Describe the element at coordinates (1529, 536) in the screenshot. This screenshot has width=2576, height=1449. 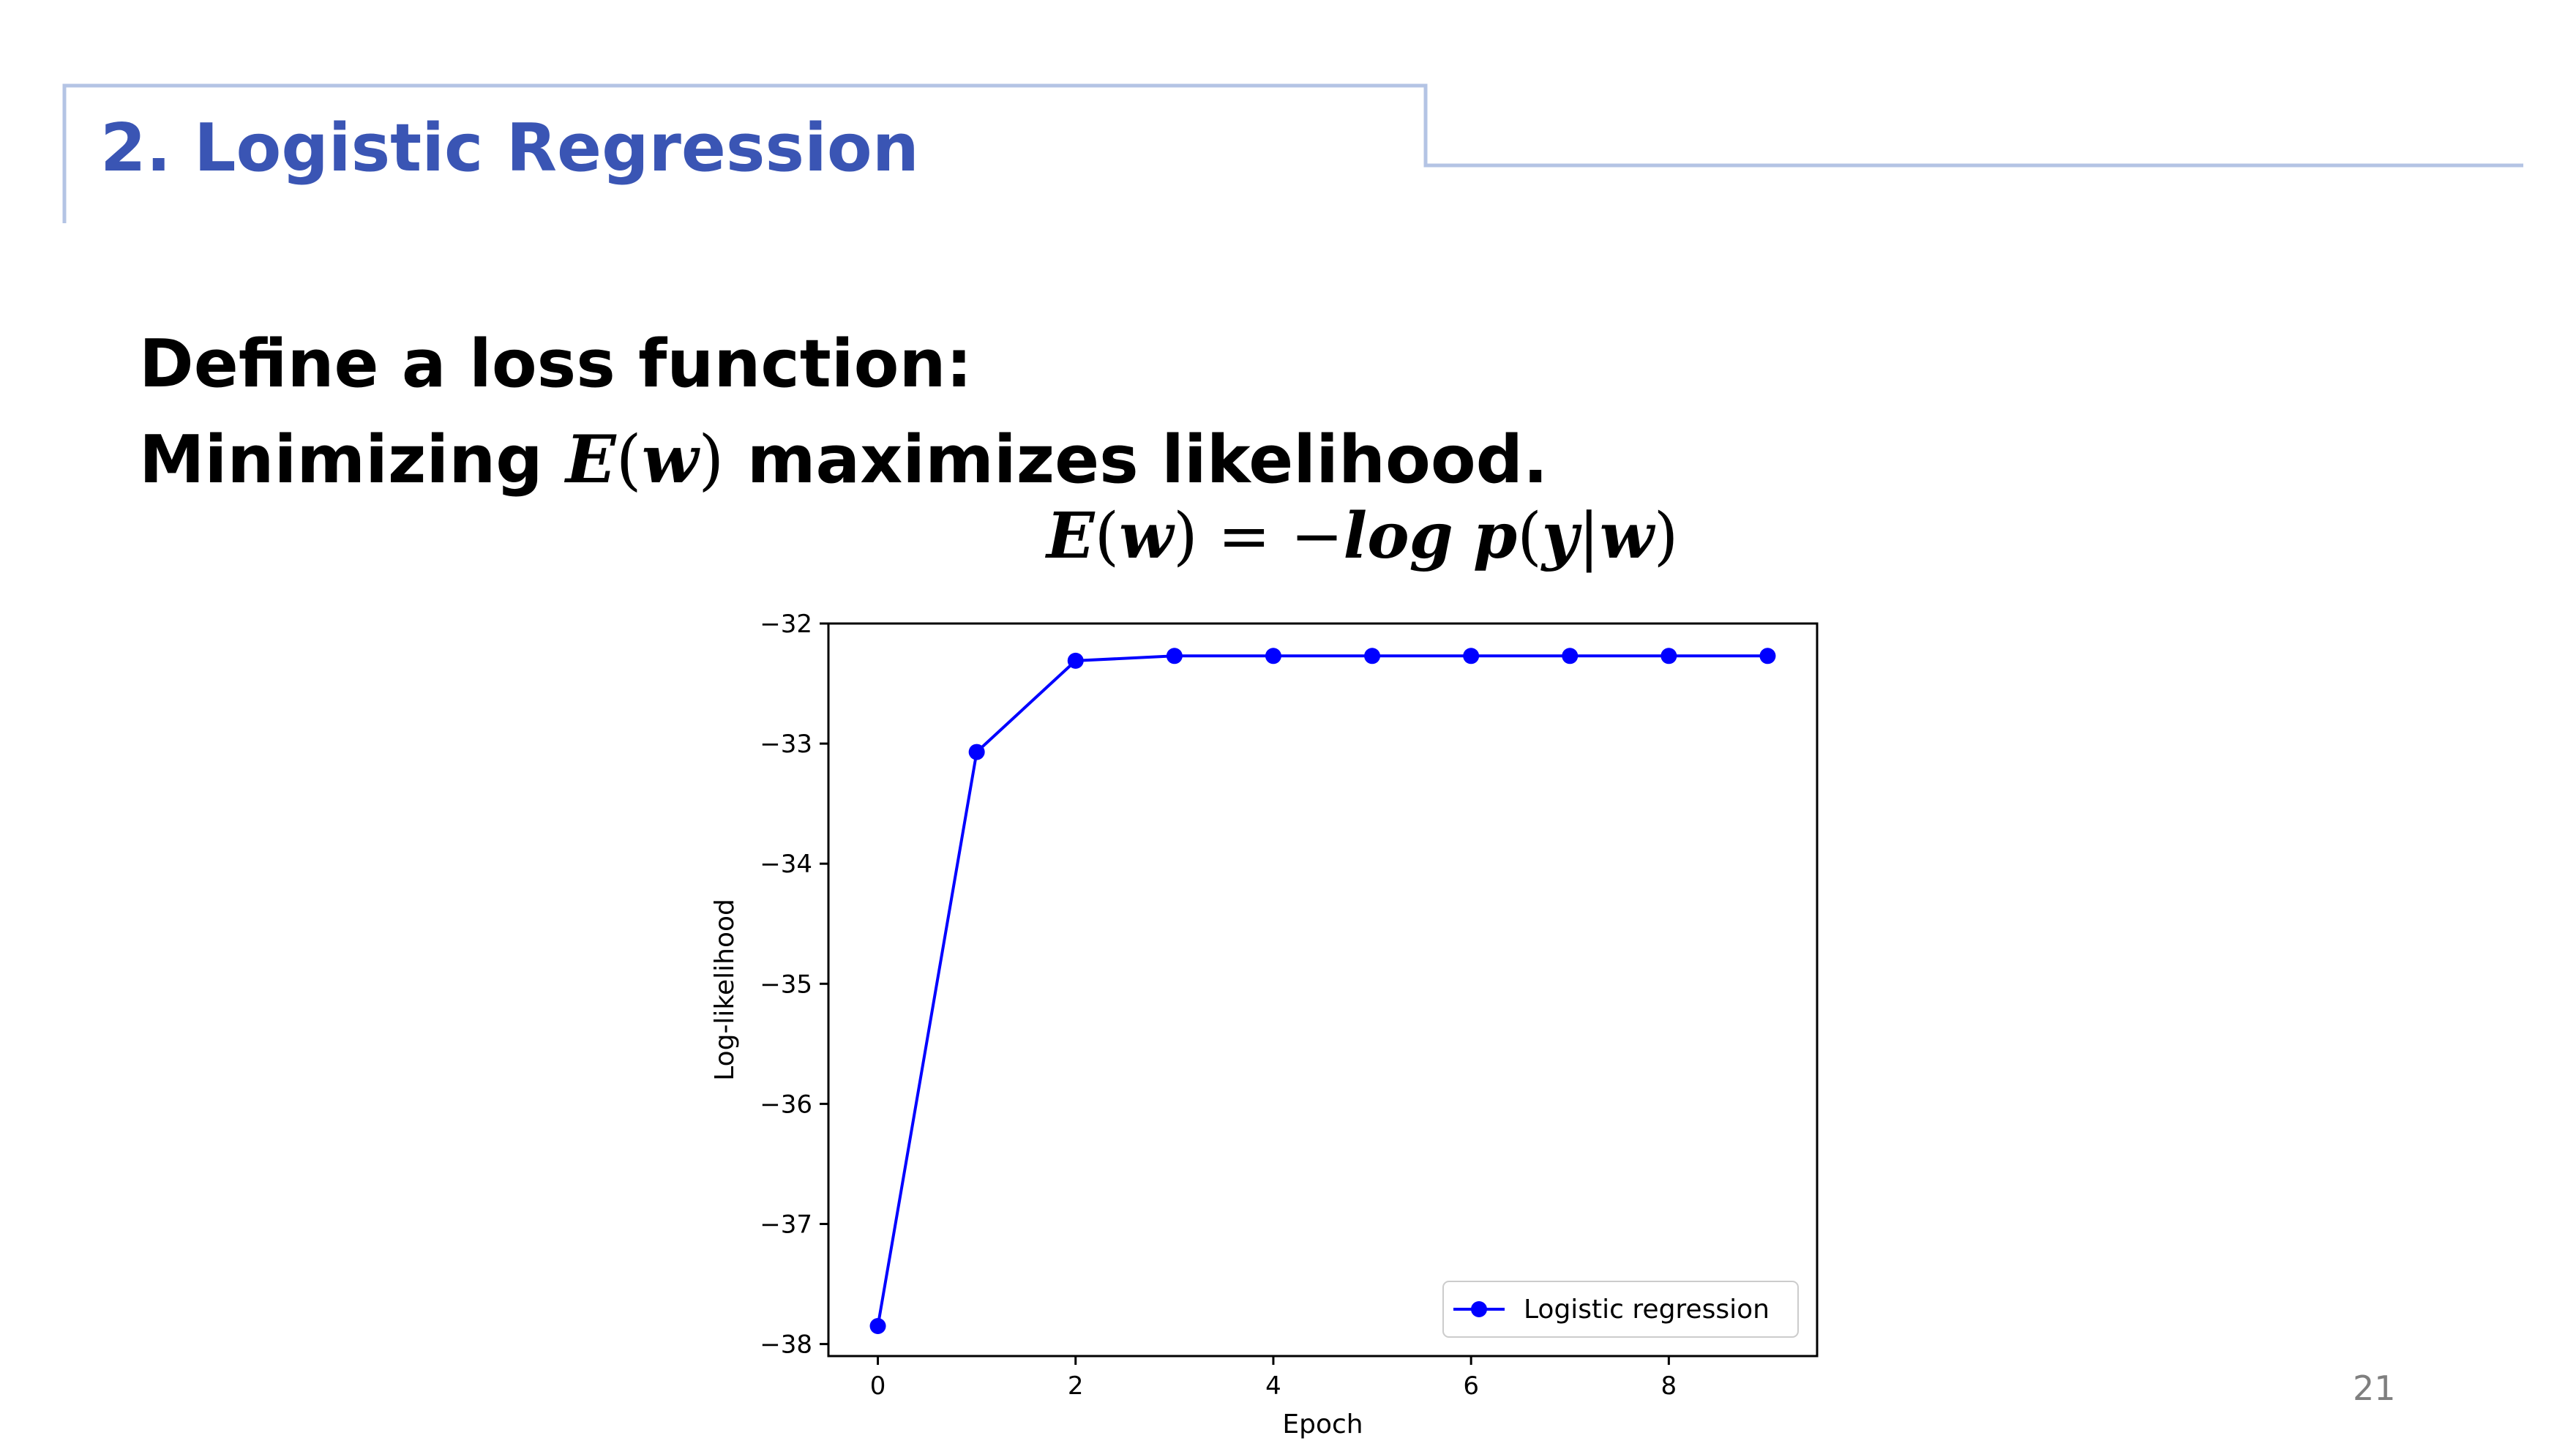
I see `formula-lparen-2: (` at that location.